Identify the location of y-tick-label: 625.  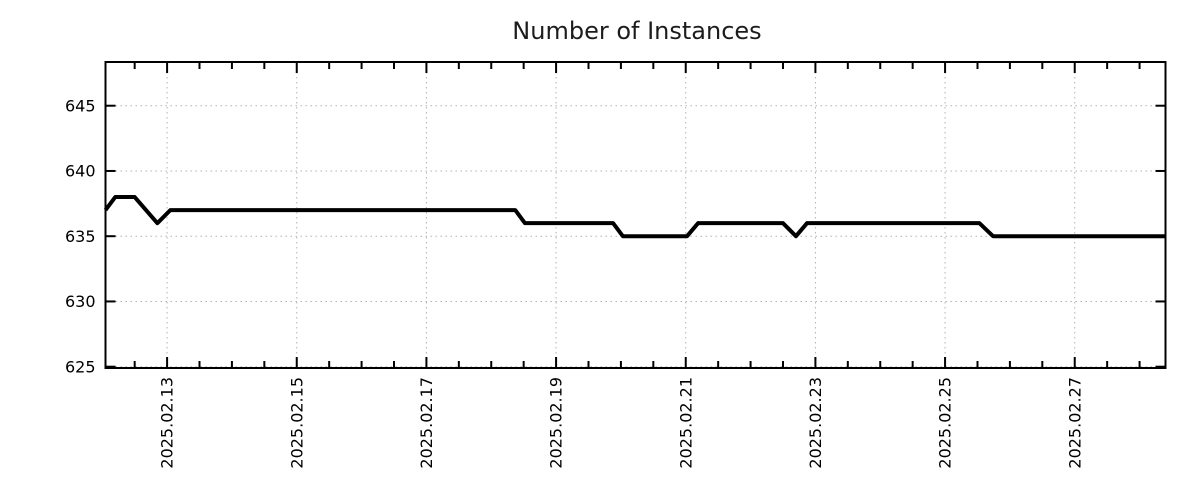
(80, 366).